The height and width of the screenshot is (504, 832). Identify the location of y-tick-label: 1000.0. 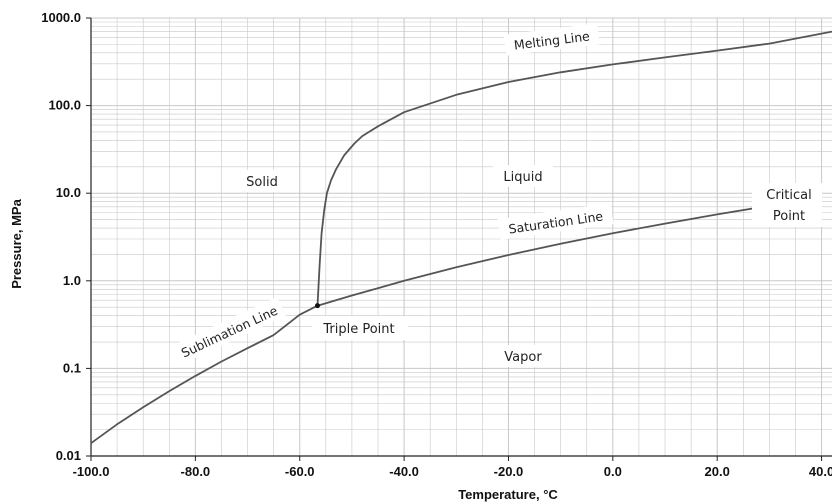
(61, 17).